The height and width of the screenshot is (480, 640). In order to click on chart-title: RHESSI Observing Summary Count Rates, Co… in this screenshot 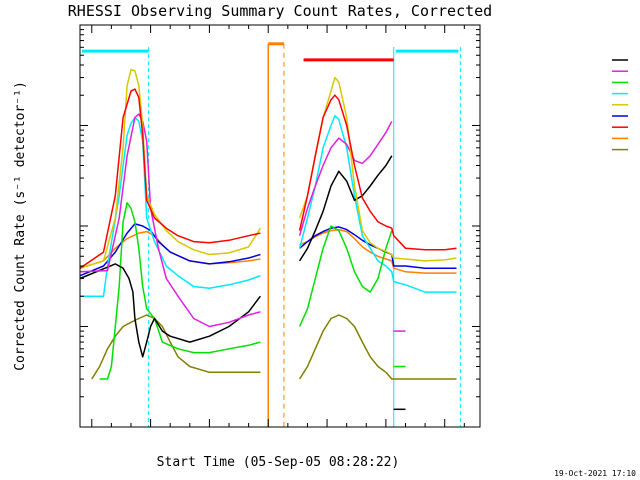, I will do `click(280, 11)`.